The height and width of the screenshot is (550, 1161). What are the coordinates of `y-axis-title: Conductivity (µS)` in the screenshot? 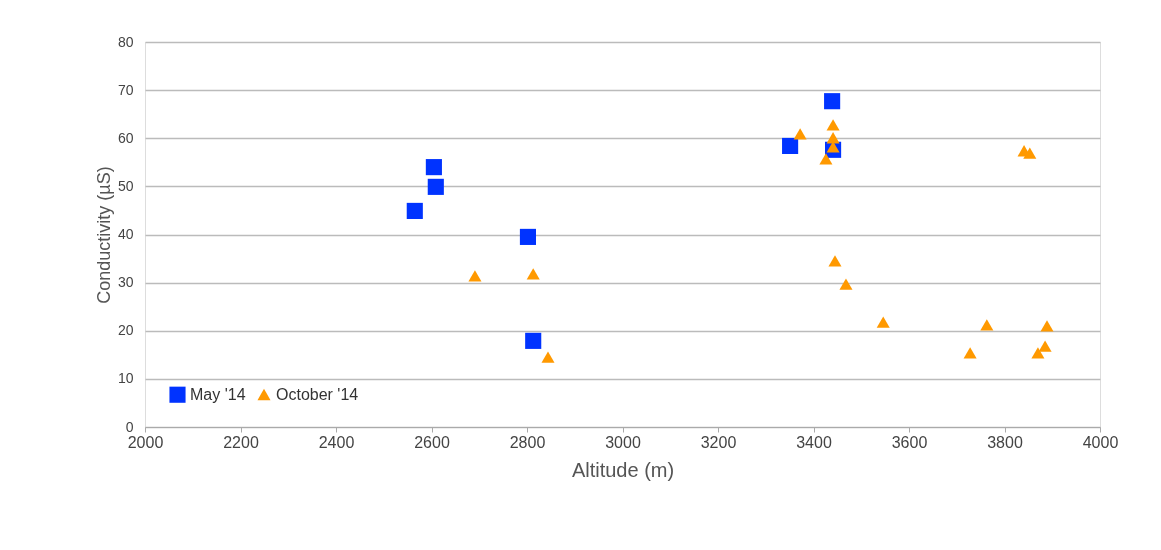 It's located at (103, 235).